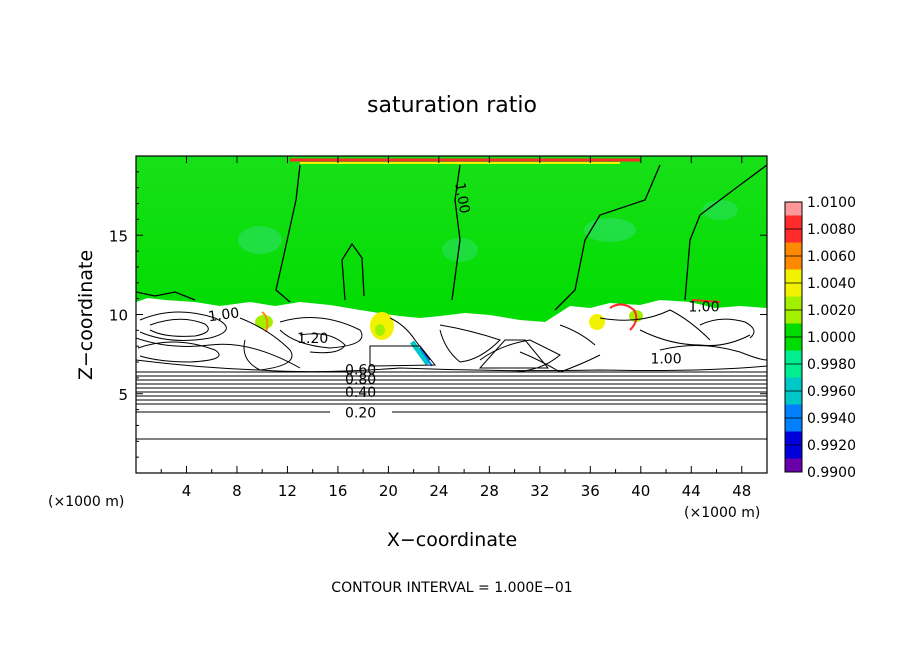 Image resolution: width=904 pixels, height=654 pixels. What do you see at coordinates (426, 357) in the screenshot?
I see `blue-streak` at bounding box center [426, 357].